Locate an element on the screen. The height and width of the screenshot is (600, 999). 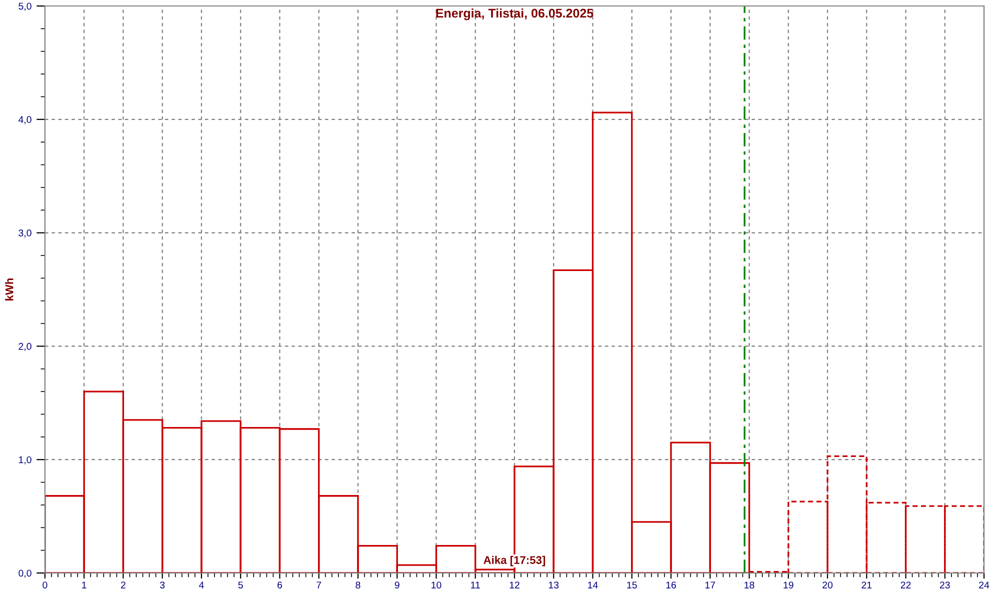
x-tick-label: 16 is located at coordinates (671, 585).